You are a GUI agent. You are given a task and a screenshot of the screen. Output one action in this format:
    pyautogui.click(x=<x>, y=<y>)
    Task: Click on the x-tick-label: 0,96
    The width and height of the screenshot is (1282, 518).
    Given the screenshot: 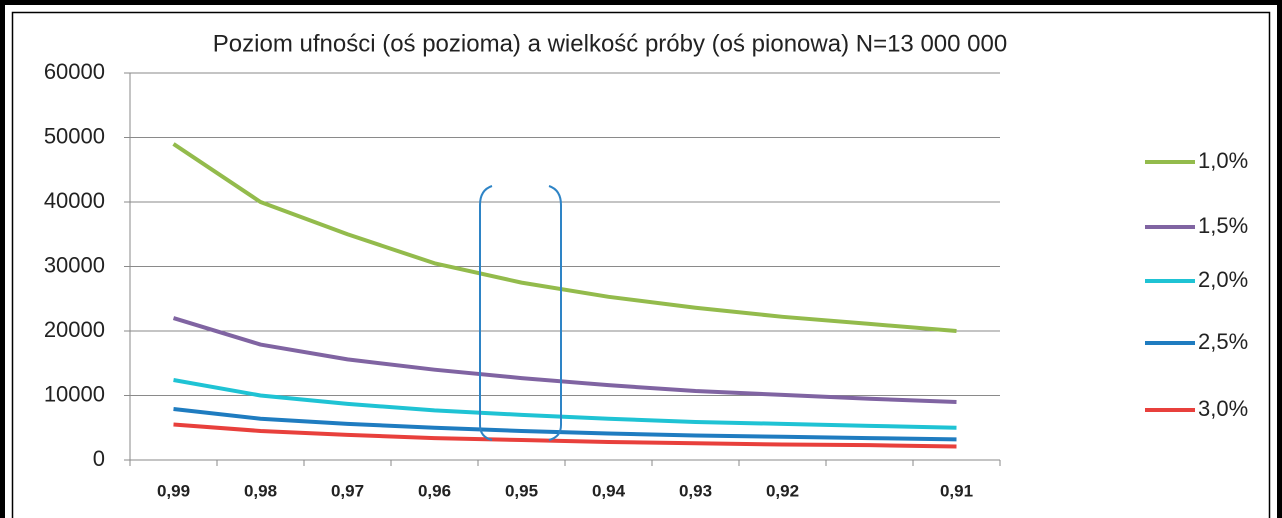 What is the action you would take?
    pyautogui.click(x=434, y=490)
    